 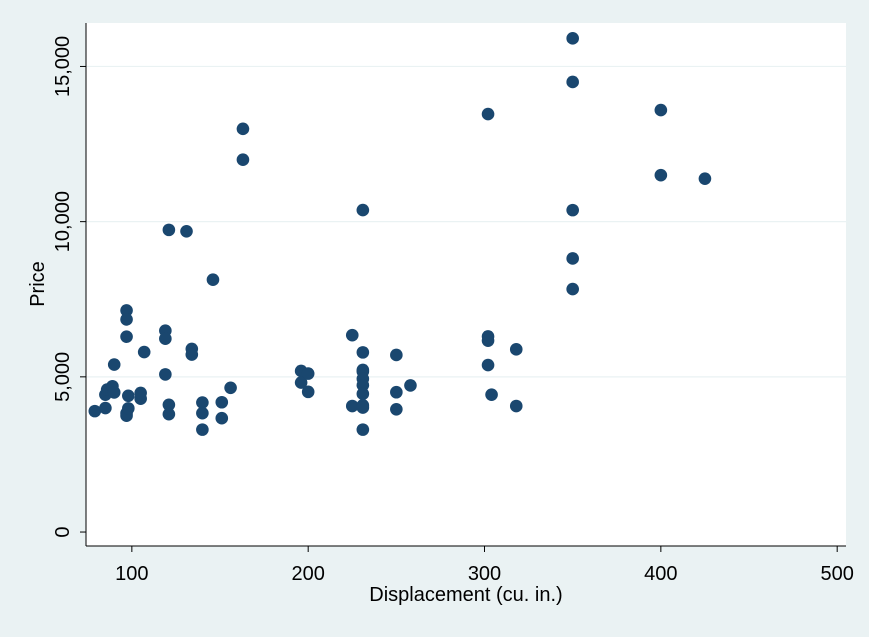 I want to click on x-tick-label: 200, so click(x=307, y=574).